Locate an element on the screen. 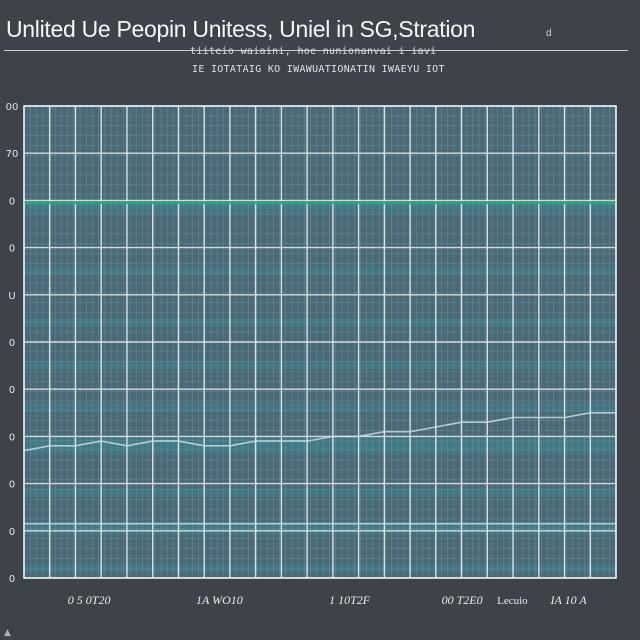 The image size is (640, 640). corner-mark: ▲ is located at coordinates (7, 633).